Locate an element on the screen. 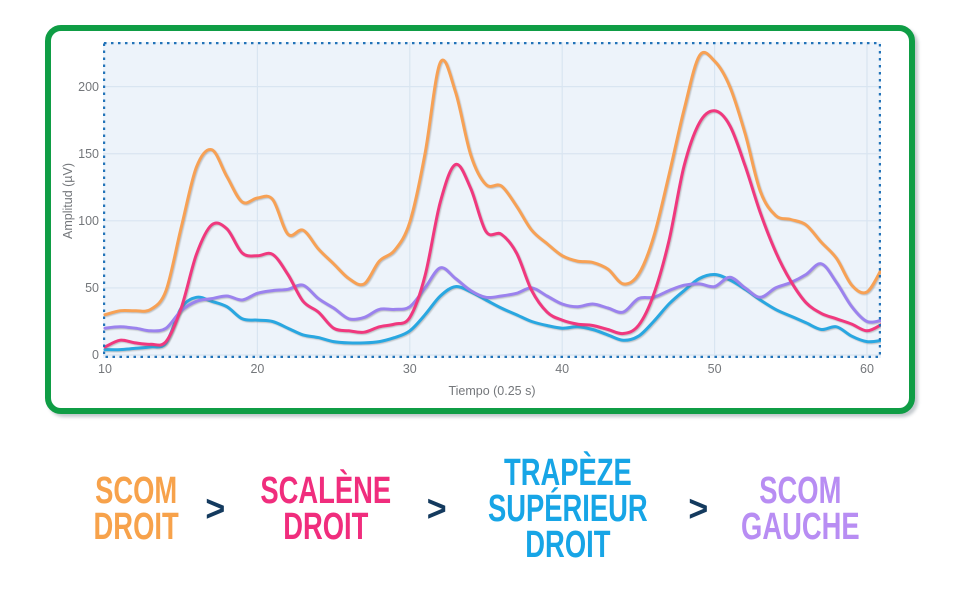 This screenshot has height=609, width=960. rank-label-scom-droit: SCOM DROIT is located at coordinates (136, 509).